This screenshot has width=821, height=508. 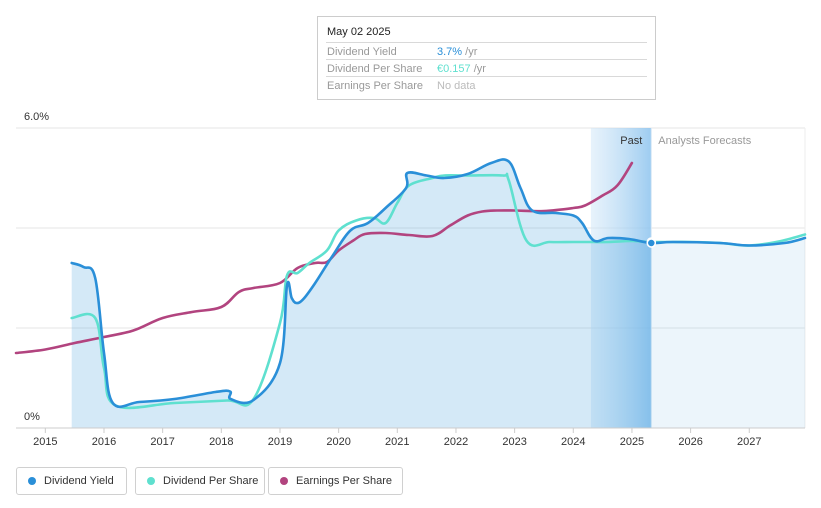 I want to click on tooltip-value: No data, so click(x=456, y=86).